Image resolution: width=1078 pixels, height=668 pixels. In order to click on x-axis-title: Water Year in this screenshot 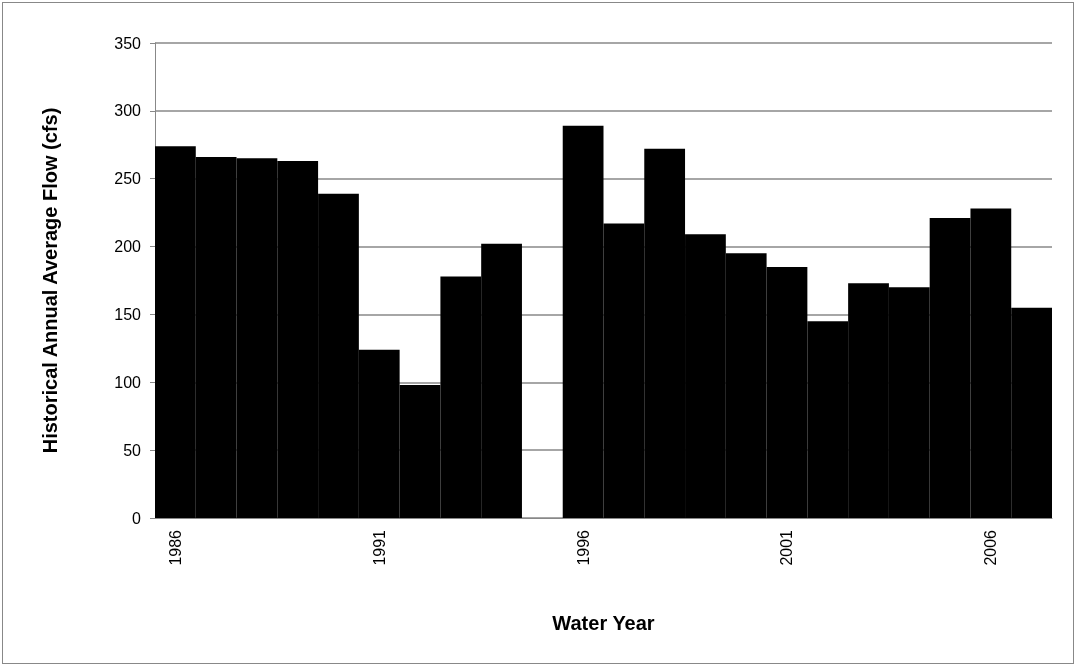, I will do `click(603, 623)`.